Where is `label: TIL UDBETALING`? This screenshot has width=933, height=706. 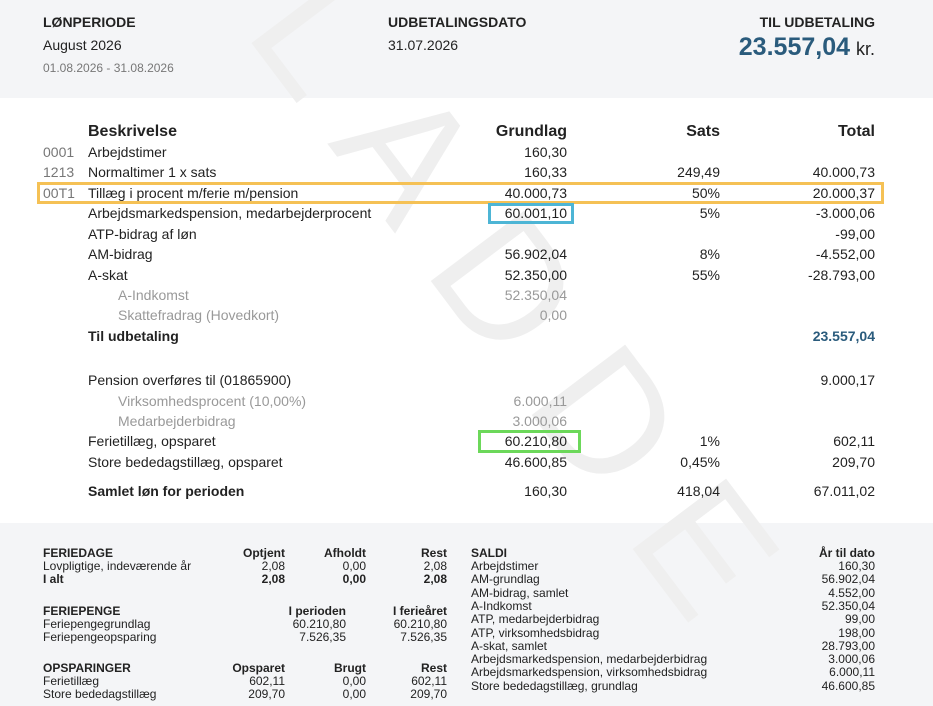 label: TIL UDBETALING is located at coordinates (817, 22).